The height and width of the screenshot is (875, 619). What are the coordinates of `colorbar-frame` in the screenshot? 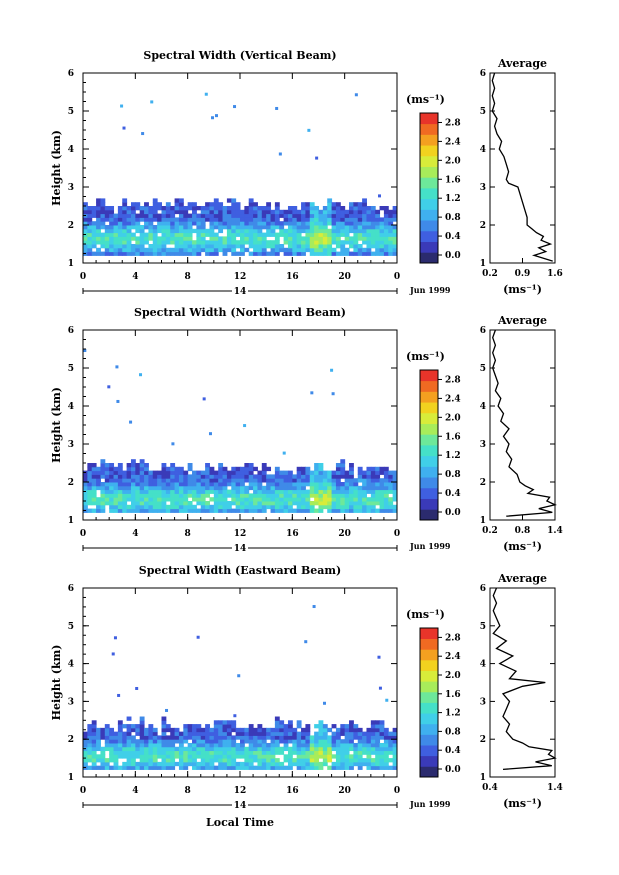 It's located at (429, 702).